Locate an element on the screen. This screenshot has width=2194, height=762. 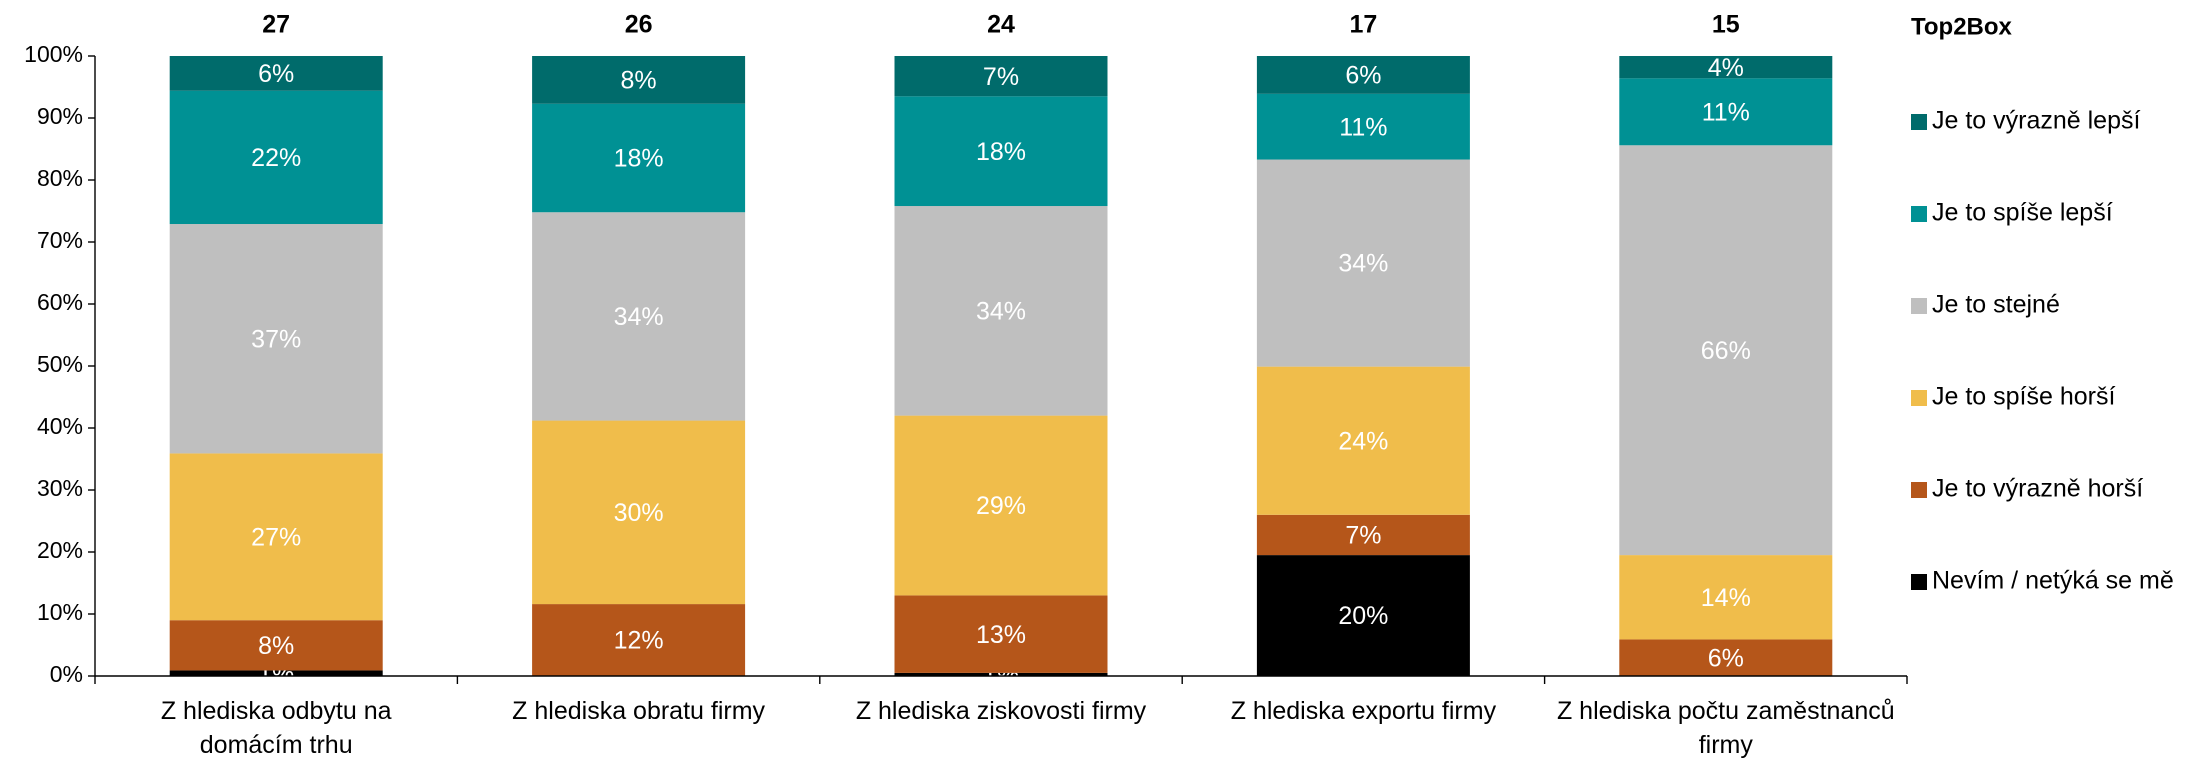
legend-label: Je to výrazně lepší is located at coordinates (2036, 121).